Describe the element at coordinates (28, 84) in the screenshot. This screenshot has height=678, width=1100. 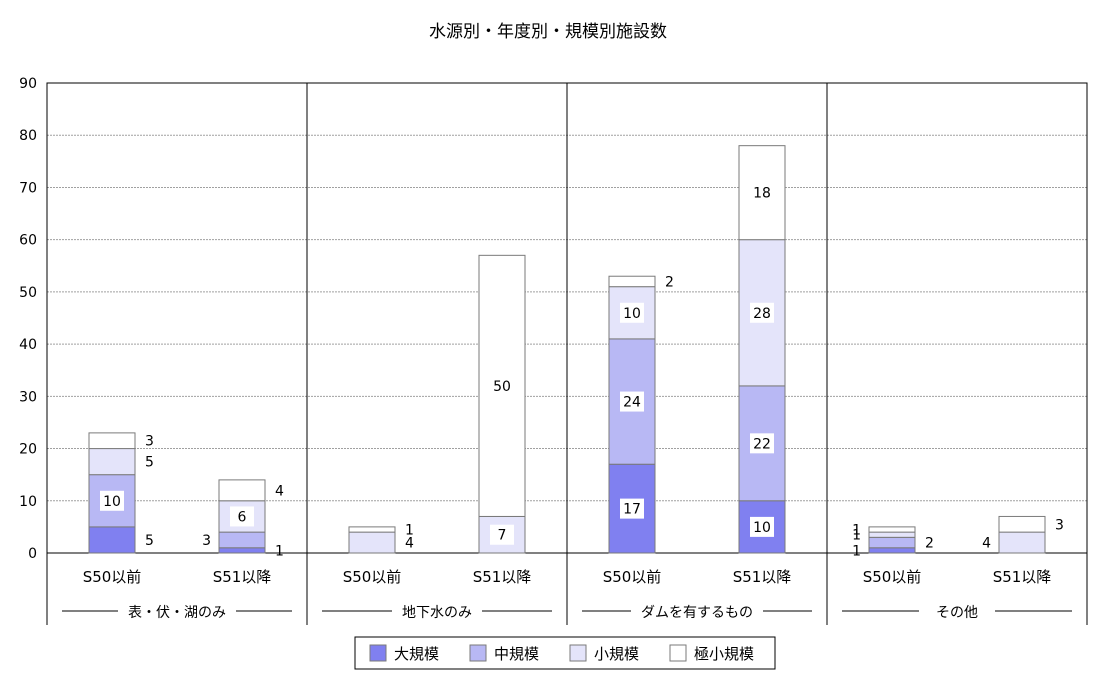
I see `y-tick-label: 90` at that location.